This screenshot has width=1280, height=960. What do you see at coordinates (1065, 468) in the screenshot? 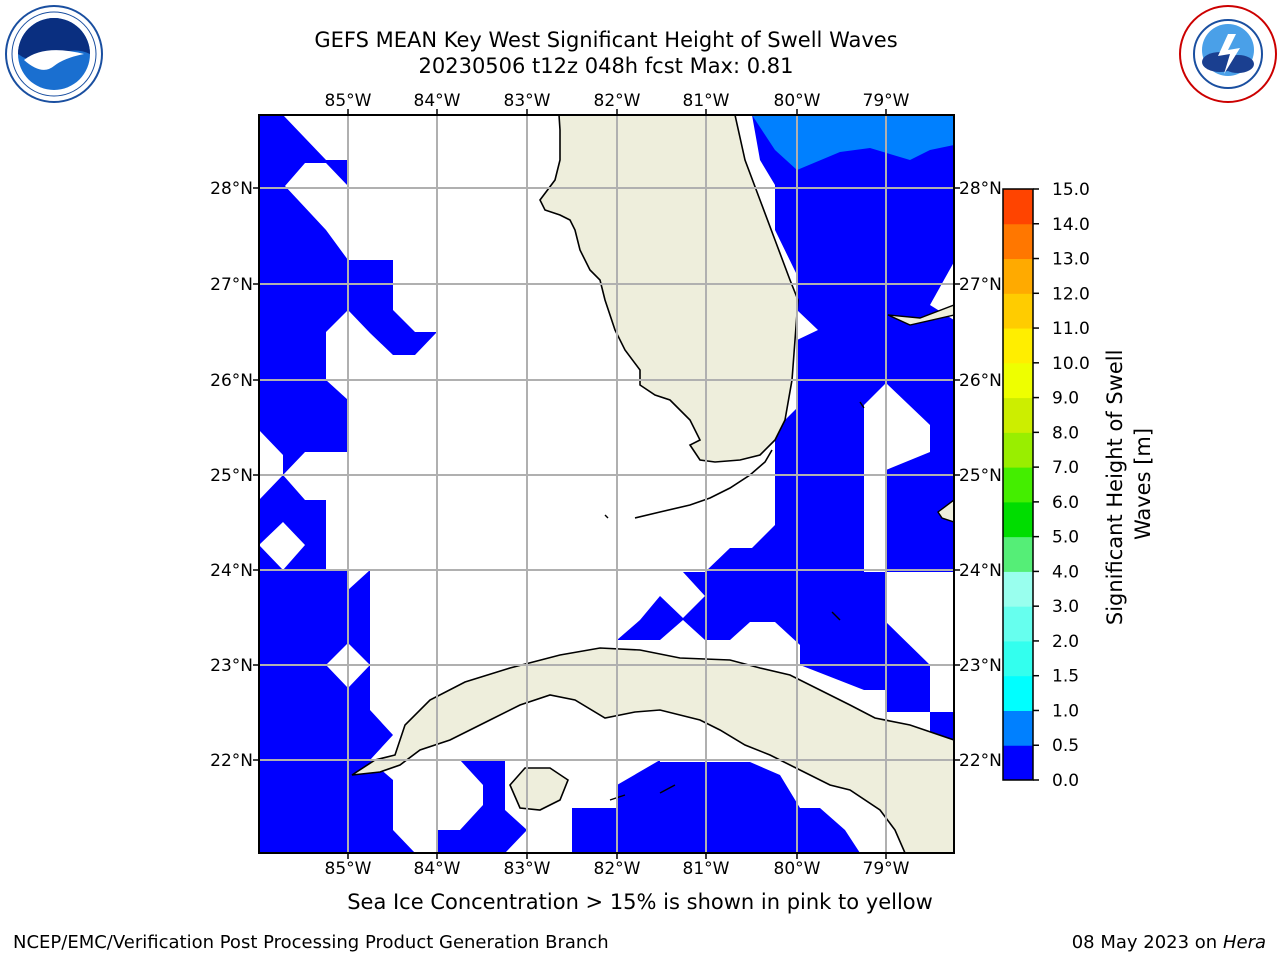
I see `colorbar-tick-label: 7.0` at bounding box center [1065, 468].